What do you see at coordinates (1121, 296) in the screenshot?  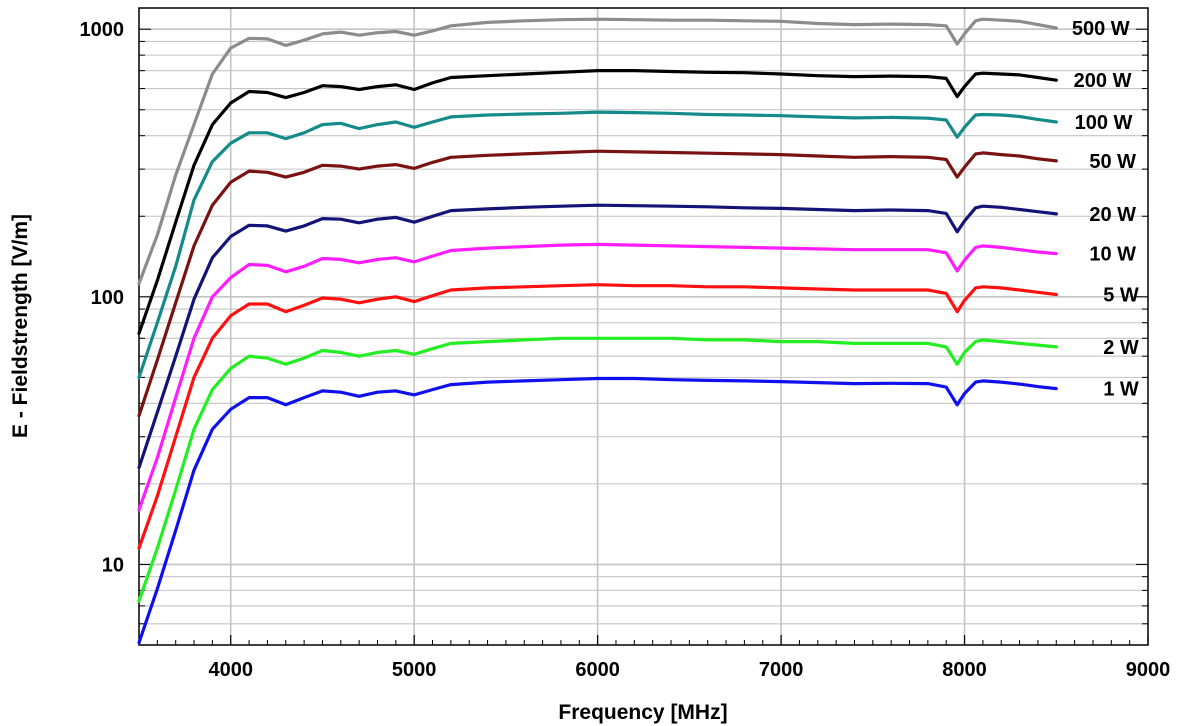 I see `series-label: 5 W` at bounding box center [1121, 296].